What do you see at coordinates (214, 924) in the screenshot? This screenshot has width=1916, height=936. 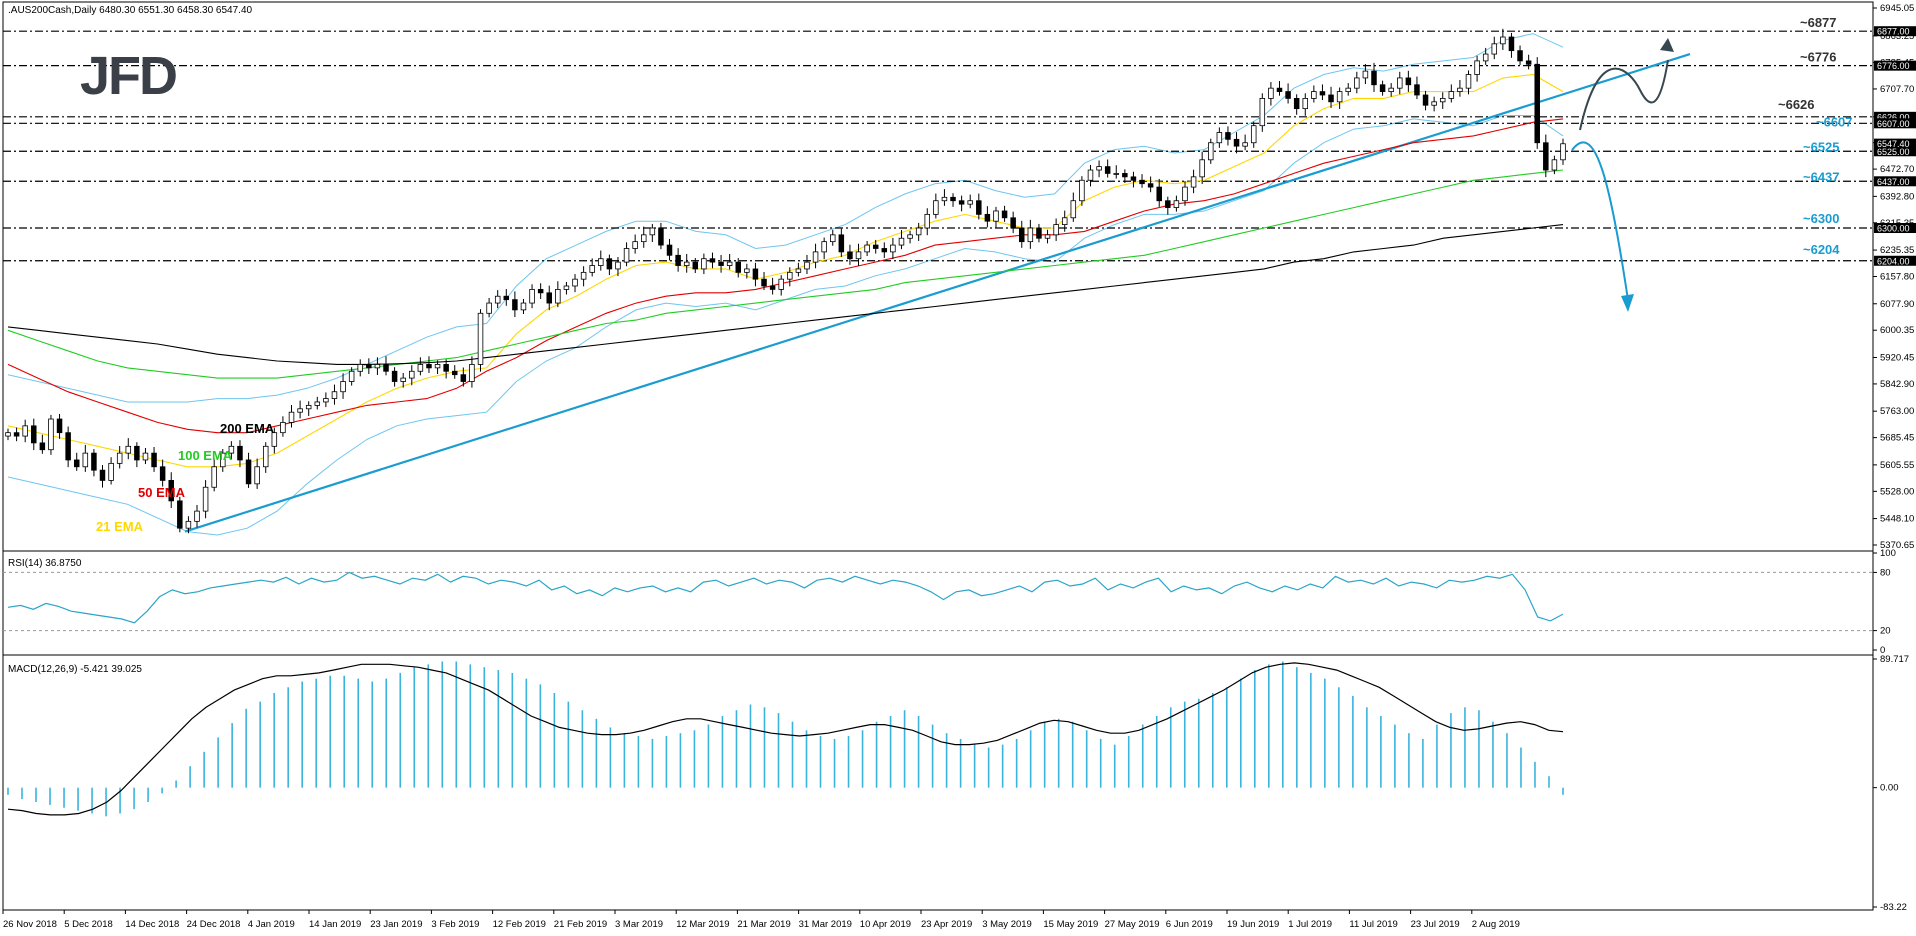 I see `time-axis-label: 24 Dec 2018` at bounding box center [214, 924].